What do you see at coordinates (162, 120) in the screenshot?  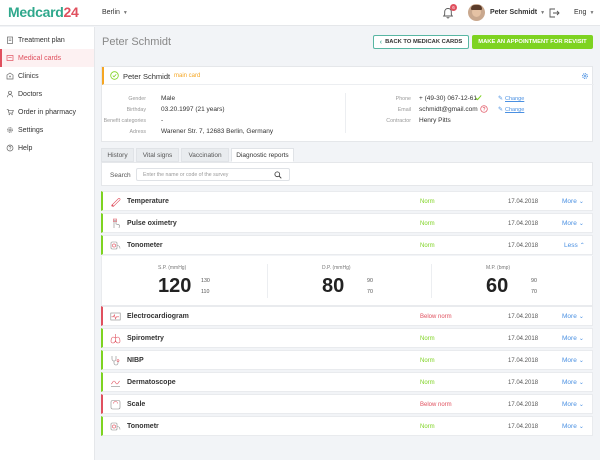 I see `benefit-value: -` at bounding box center [162, 120].